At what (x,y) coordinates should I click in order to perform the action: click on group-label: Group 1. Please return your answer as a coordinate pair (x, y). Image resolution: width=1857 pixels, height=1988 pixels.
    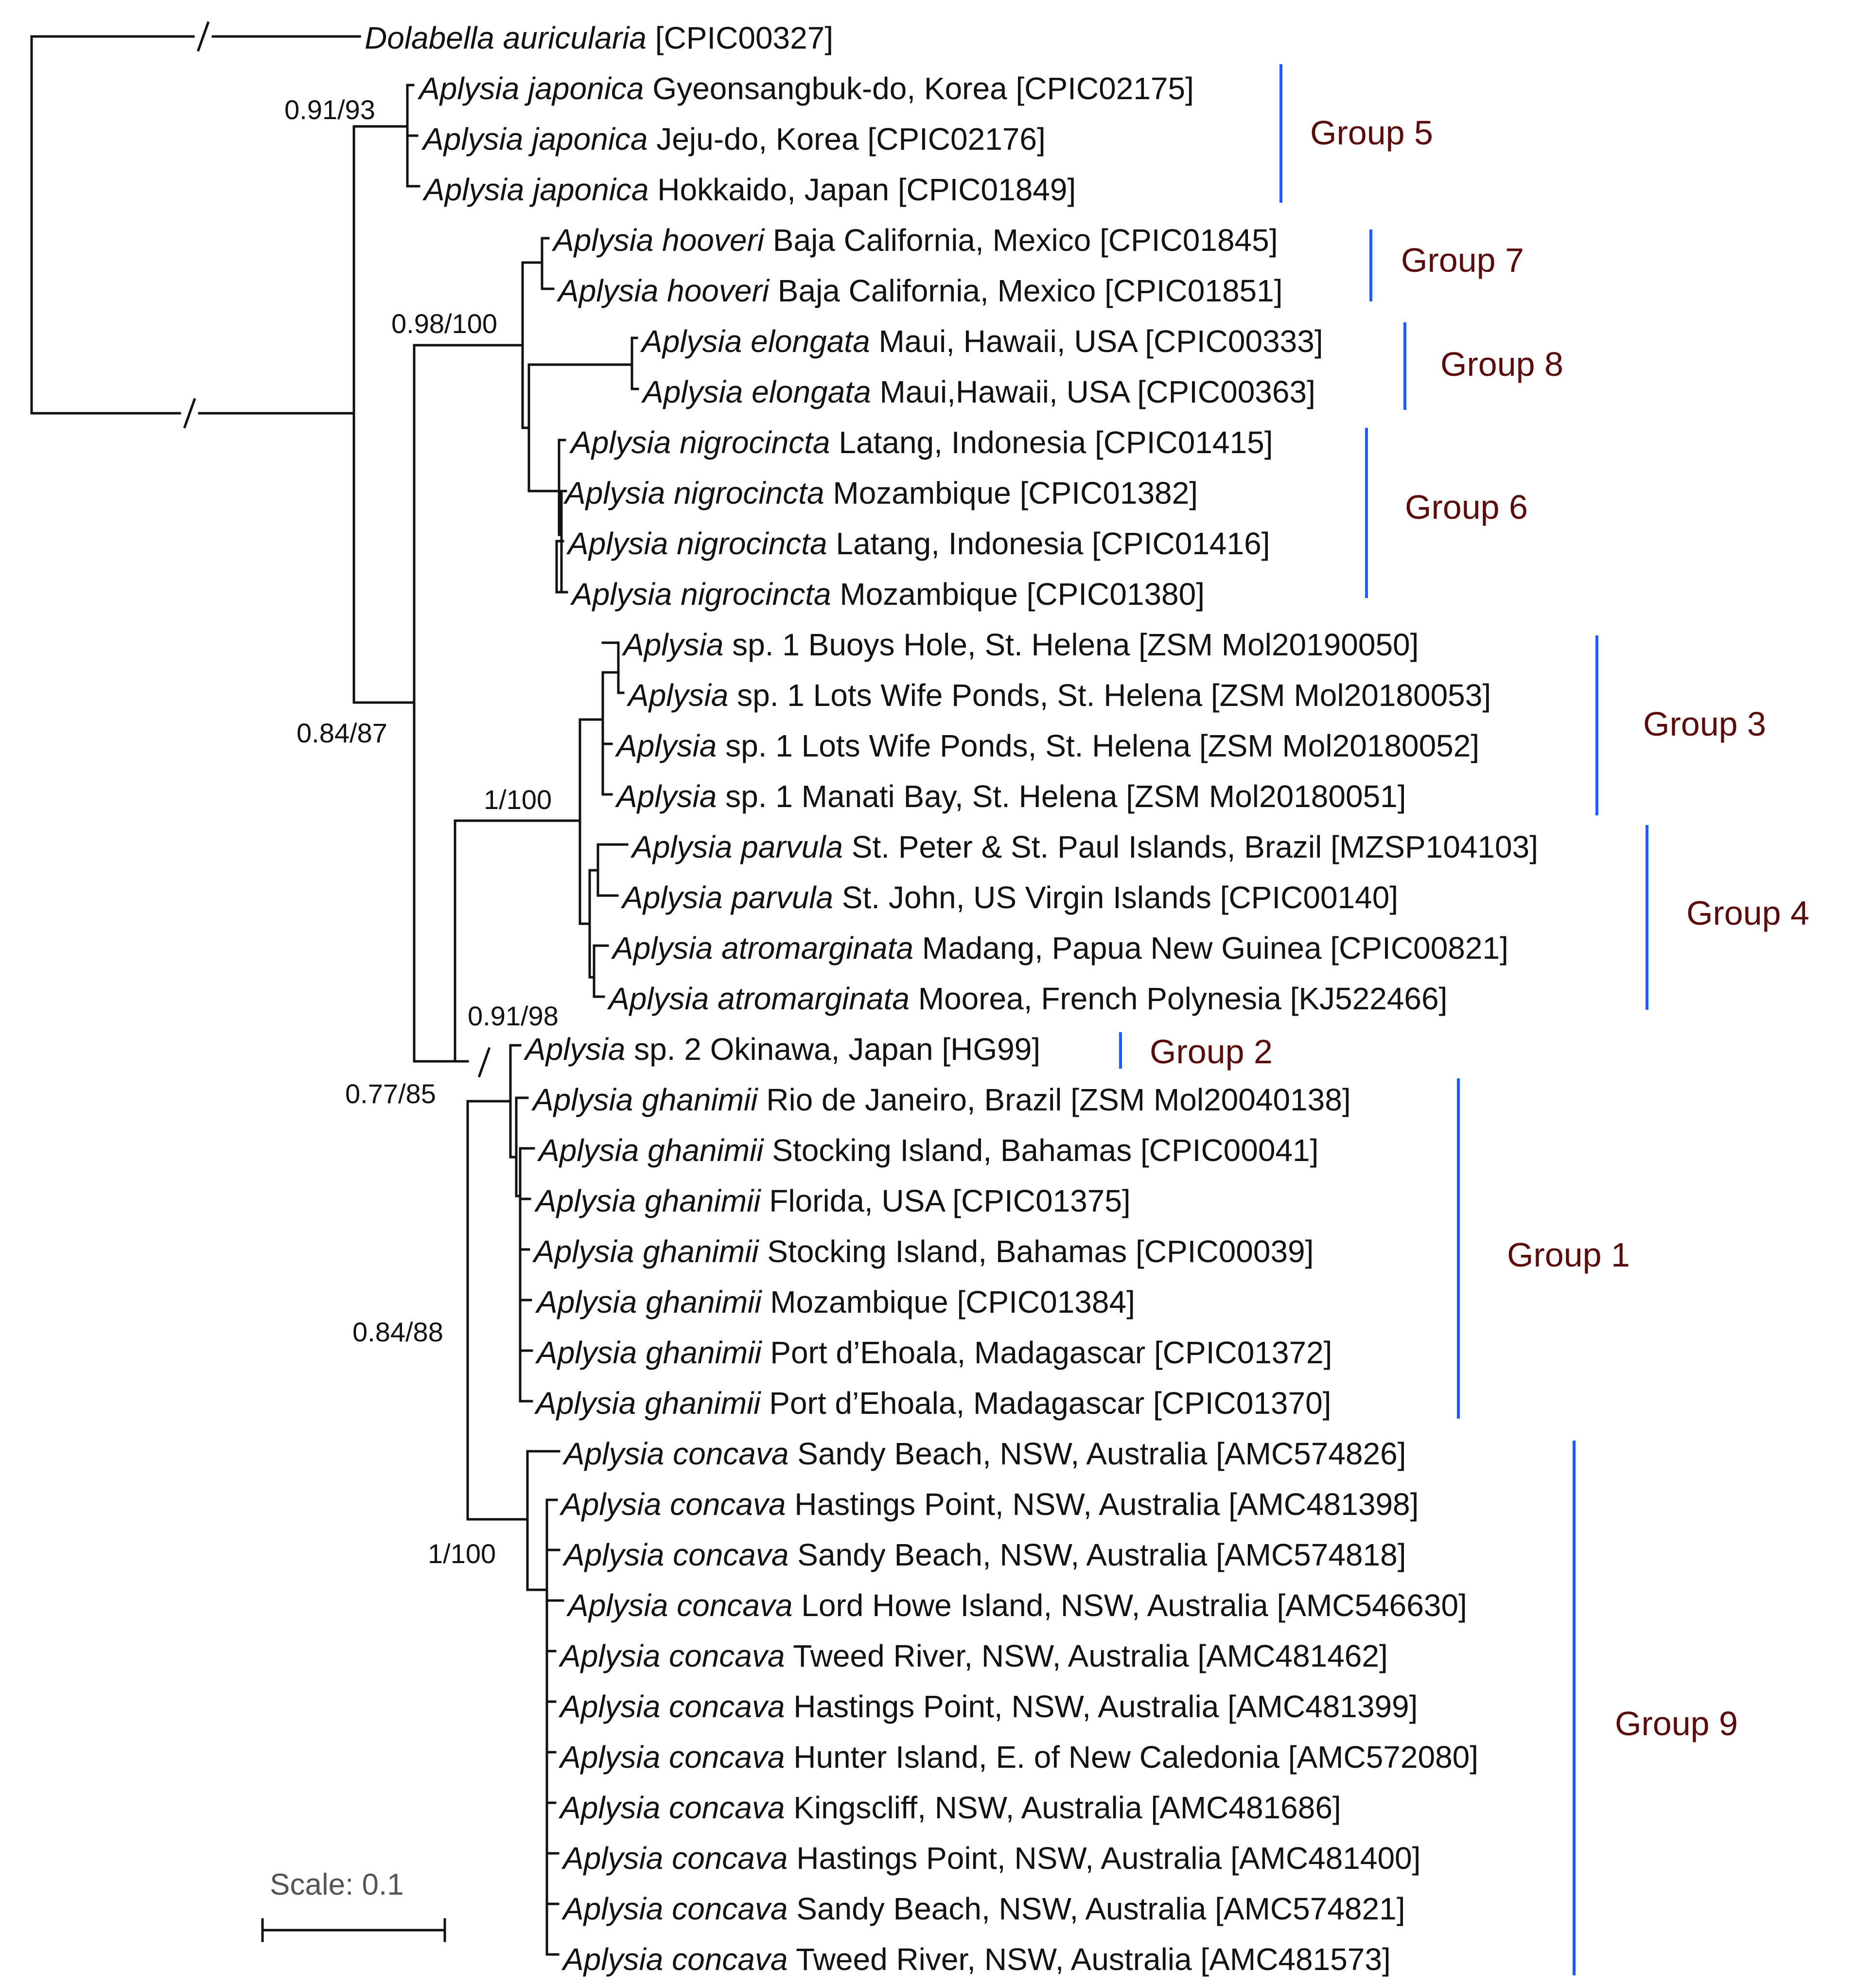
    Looking at the image, I should click on (1568, 1255).